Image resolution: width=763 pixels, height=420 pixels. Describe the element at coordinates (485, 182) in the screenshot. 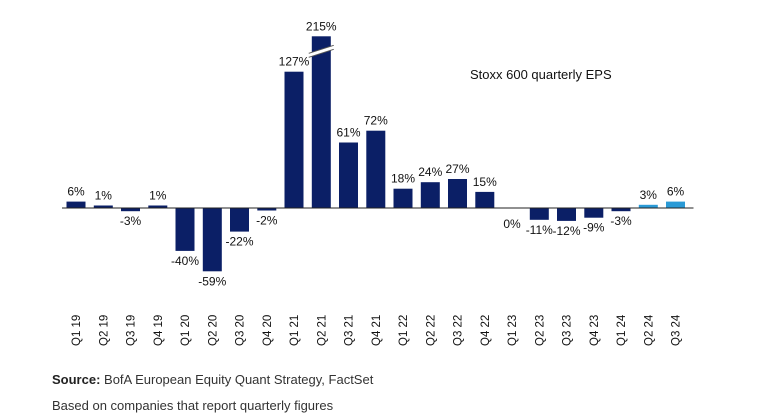

I see `data-label: 15%` at that location.